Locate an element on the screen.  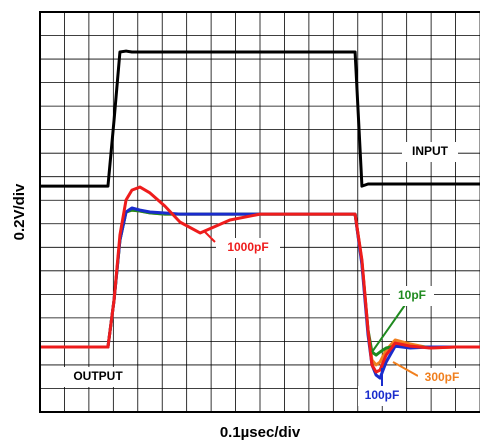
y-axis-label: 0.2V/div is located at coordinates (19, 211).